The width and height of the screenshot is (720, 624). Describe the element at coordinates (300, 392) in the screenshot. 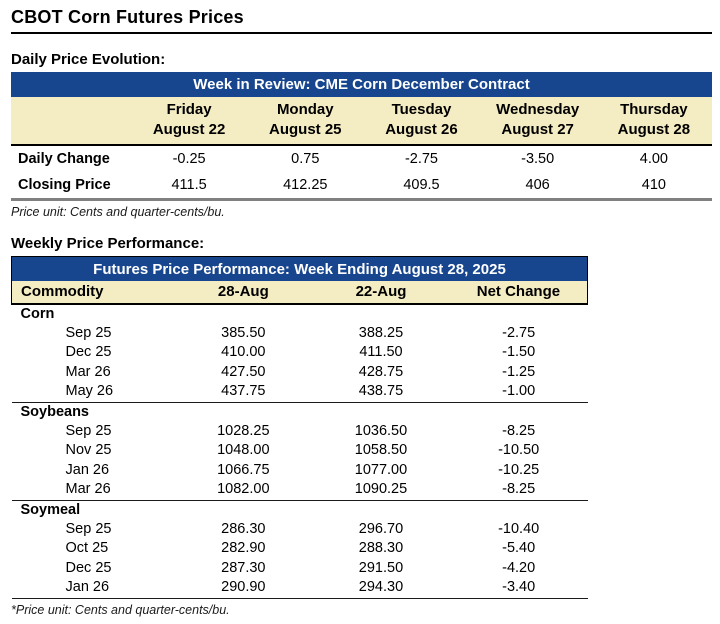

I see `table-row: May 26 437.75 438.75 -1.00` at that location.